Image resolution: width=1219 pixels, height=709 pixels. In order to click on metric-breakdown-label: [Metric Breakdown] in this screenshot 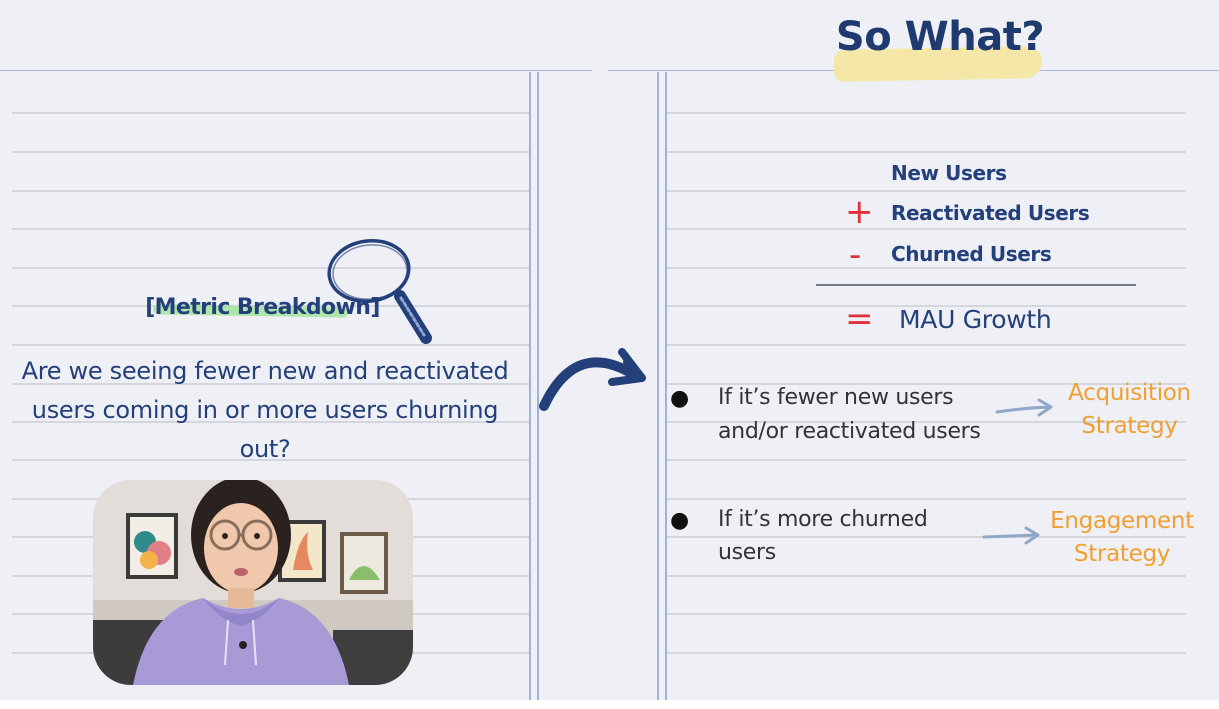, I will do `click(262, 307)`.